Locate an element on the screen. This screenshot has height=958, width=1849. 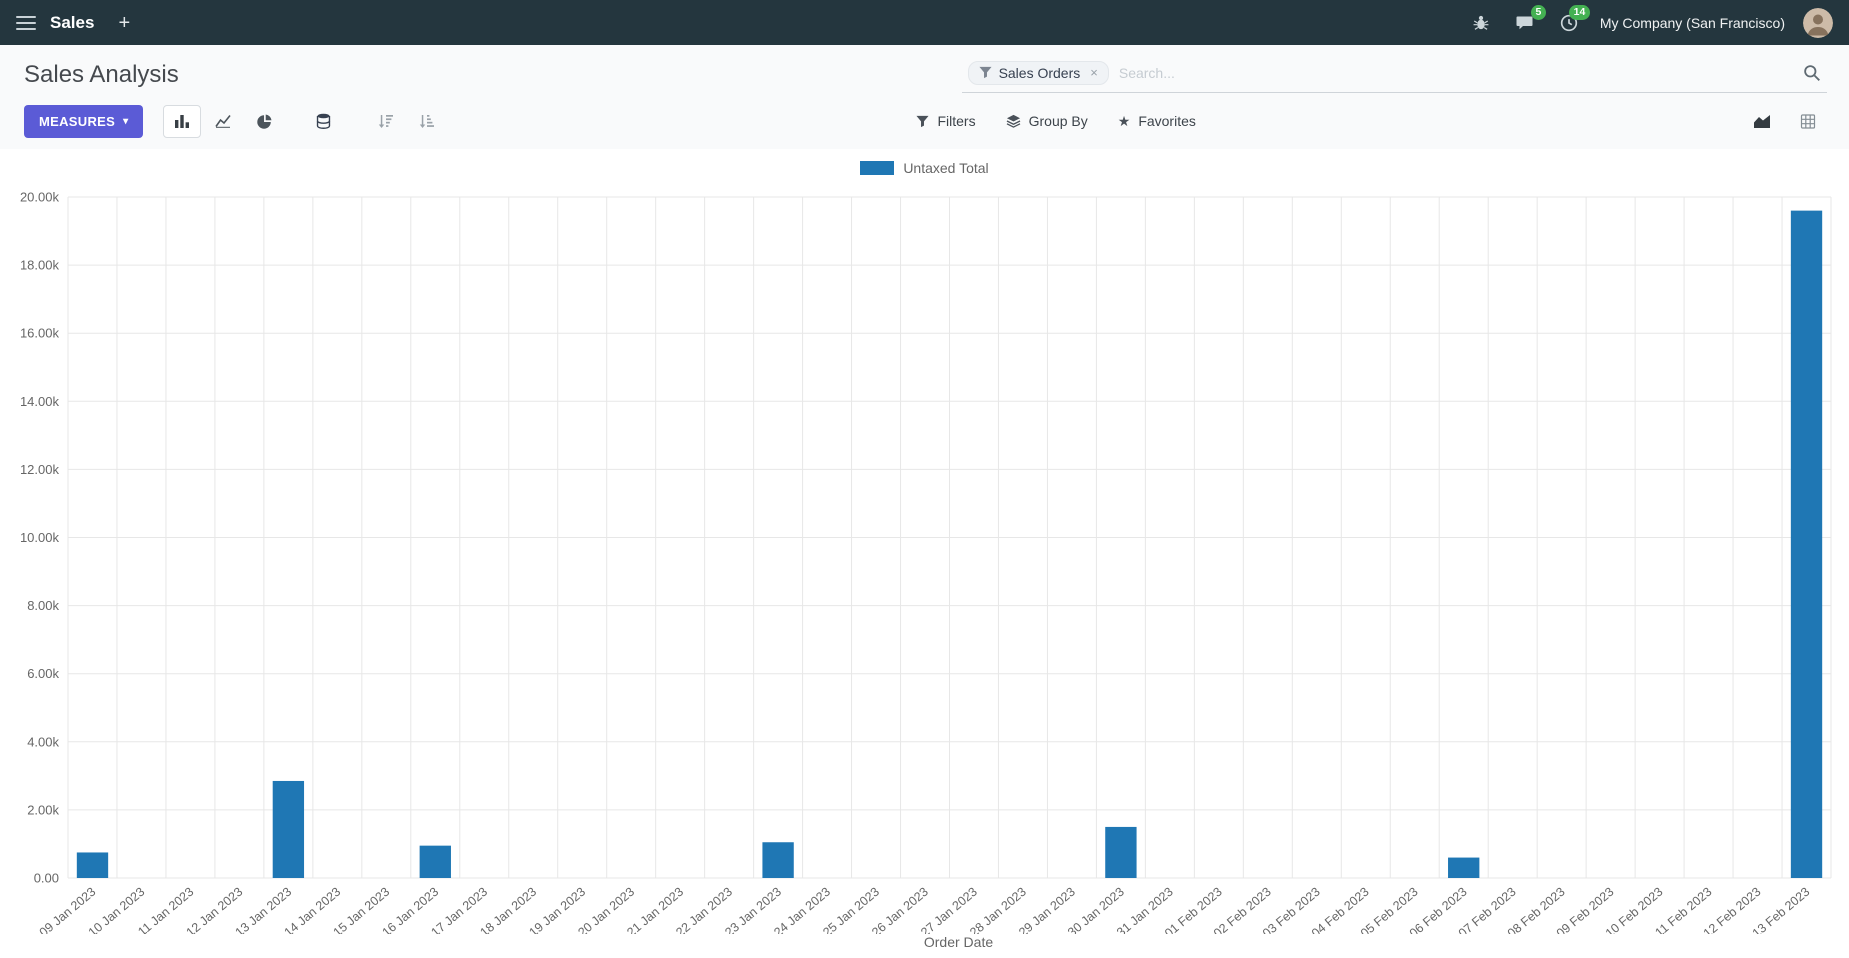
favorites-label: Favorites is located at coordinates (1167, 121).